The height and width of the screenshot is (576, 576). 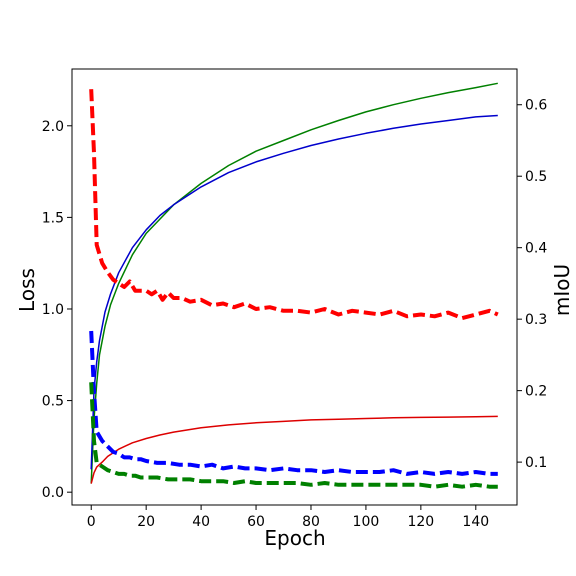 I want to click on x-tick-label: 20, so click(x=146, y=522).